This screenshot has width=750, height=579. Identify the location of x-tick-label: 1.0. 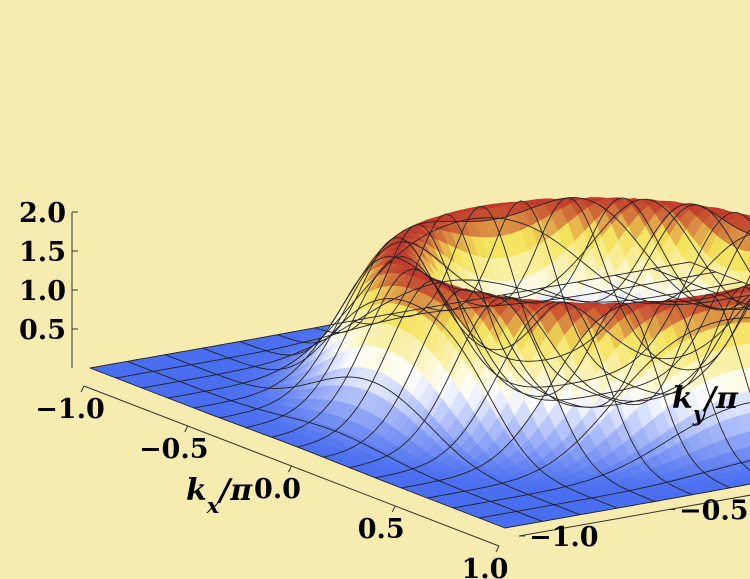
(485, 566).